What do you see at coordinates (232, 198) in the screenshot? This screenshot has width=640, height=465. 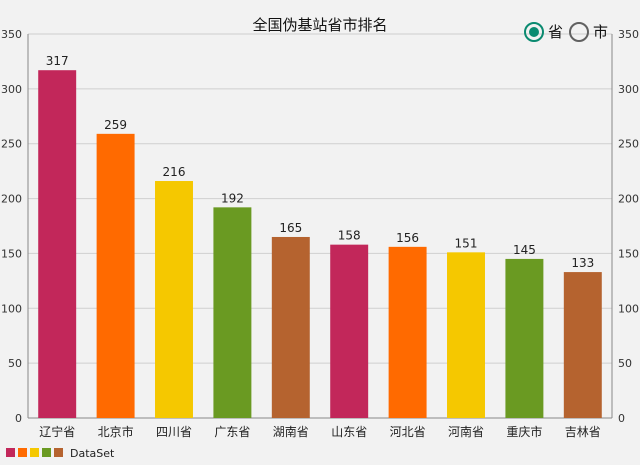 I see `bar-value-label: 192` at bounding box center [232, 198].